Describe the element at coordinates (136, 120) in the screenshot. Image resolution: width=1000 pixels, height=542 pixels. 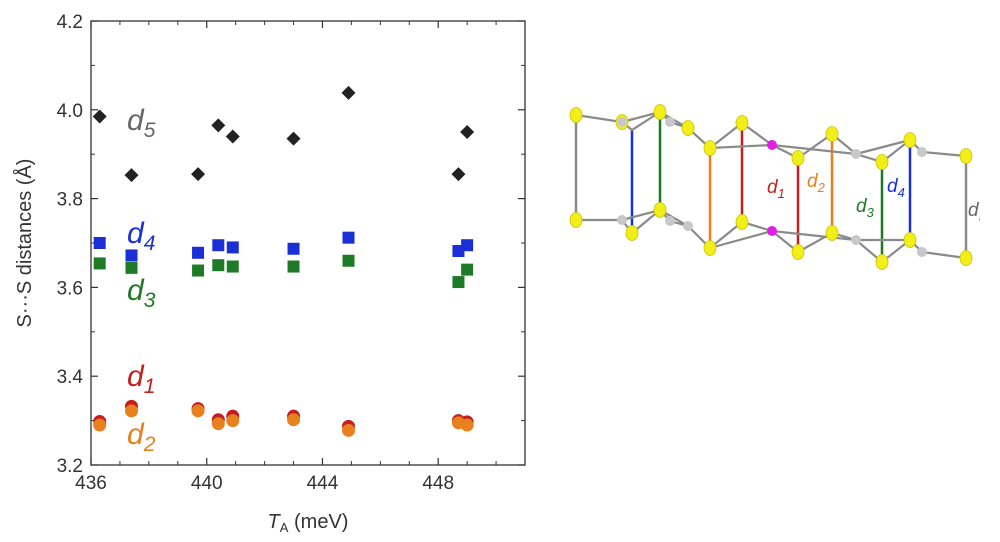
I see `series-label-d5-letter: d` at that location.